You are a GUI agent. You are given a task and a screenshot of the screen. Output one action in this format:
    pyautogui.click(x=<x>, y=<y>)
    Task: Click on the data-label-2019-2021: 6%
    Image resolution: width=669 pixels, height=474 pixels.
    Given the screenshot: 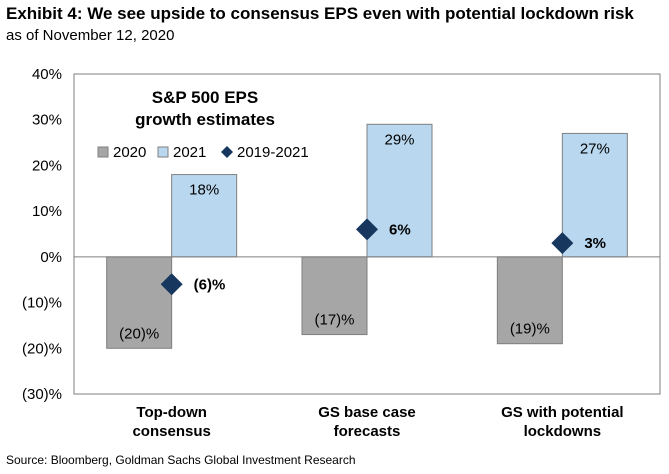 What is the action you would take?
    pyautogui.click(x=400, y=229)
    